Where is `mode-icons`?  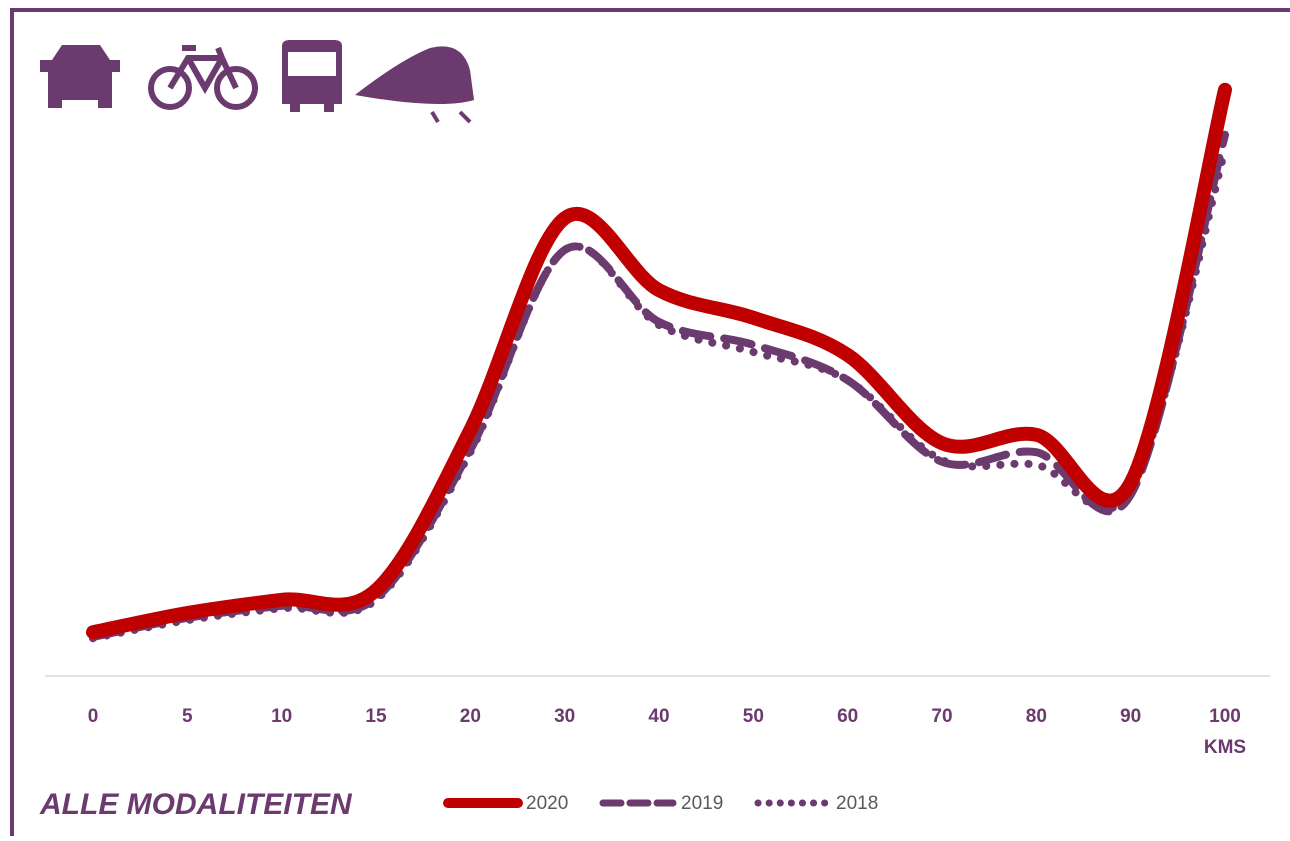 mode-icons is located at coordinates (257, 82).